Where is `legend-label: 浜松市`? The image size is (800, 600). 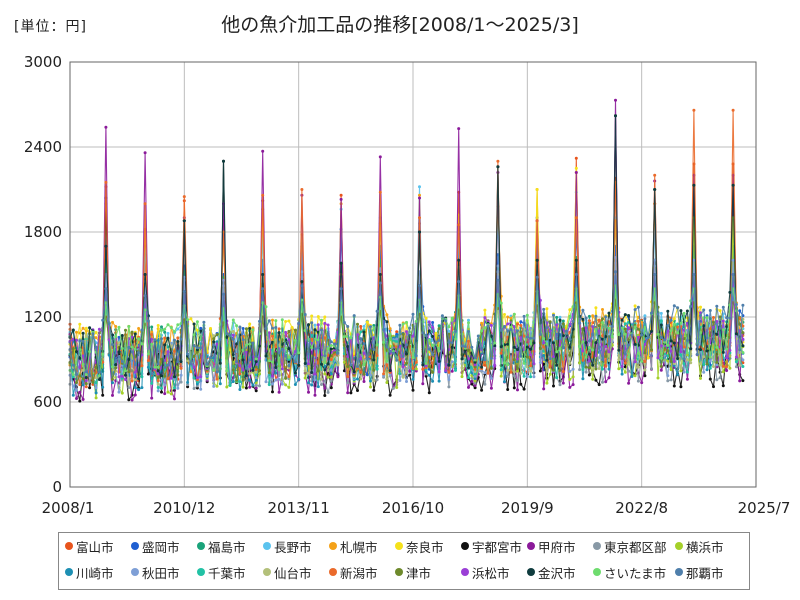 legend-label: 浜松市 is located at coordinates (491, 573).